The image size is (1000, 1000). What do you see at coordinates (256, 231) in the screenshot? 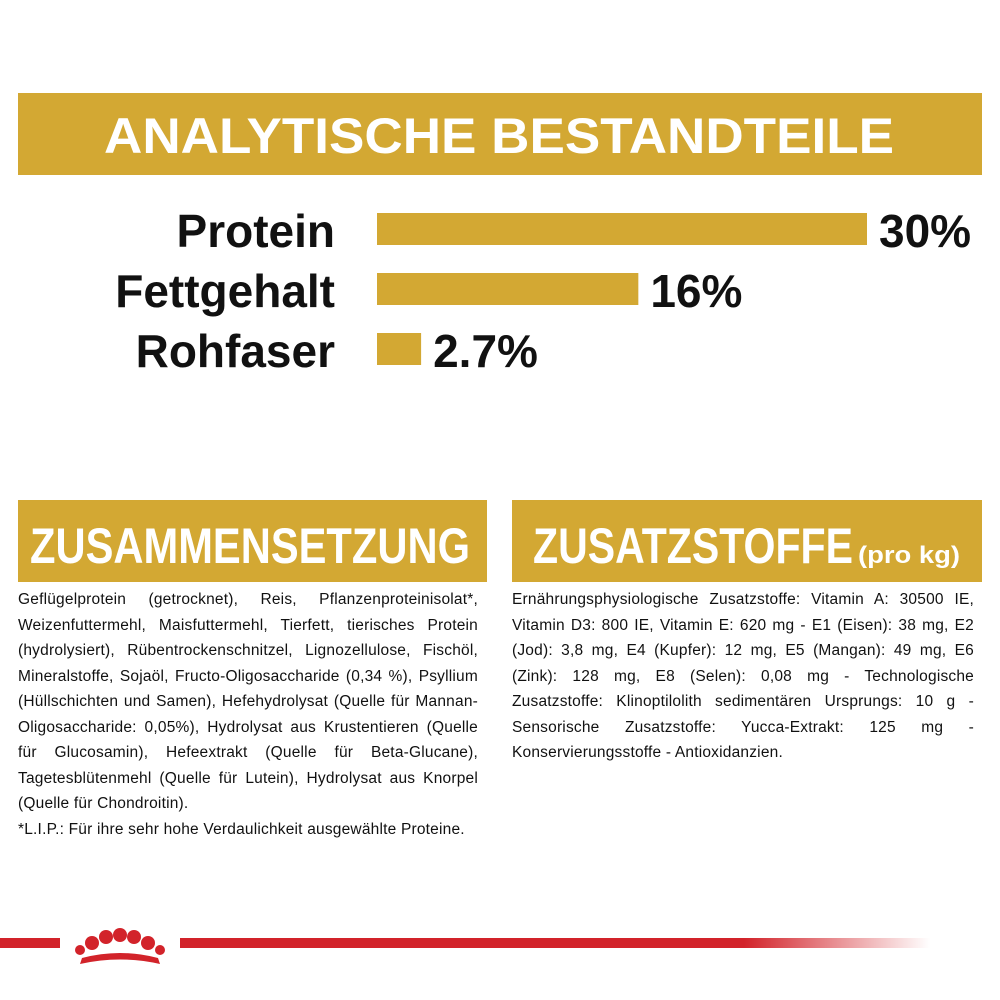
I see `category-label: Protein` at bounding box center [256, 231].